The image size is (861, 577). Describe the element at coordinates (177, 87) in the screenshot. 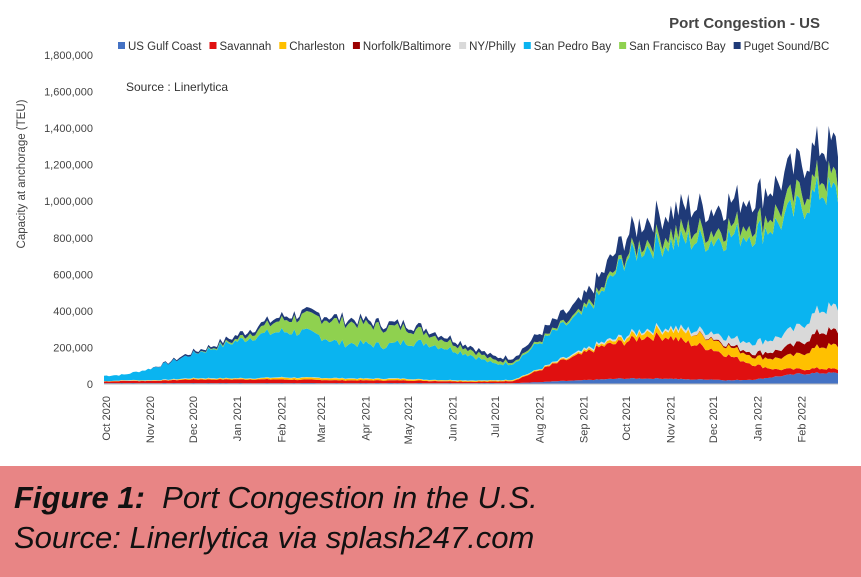

I see `source-annotation: Source : Linerlytica` at that location.